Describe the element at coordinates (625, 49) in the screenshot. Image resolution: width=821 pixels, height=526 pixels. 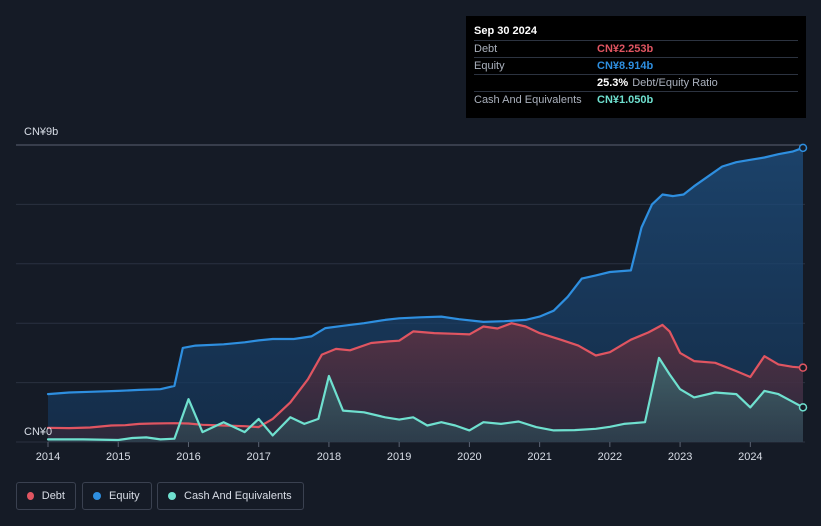
I see `tooltip-debt-value: CN¥2.253b` at that location.